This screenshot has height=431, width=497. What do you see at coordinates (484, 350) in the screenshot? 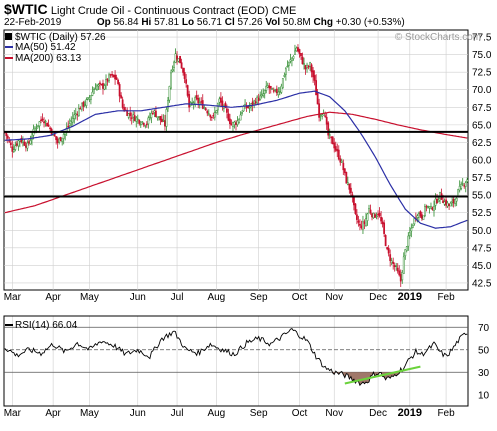
I see `rsi-y-tick-label: 50` at bounding box center [484, 350].